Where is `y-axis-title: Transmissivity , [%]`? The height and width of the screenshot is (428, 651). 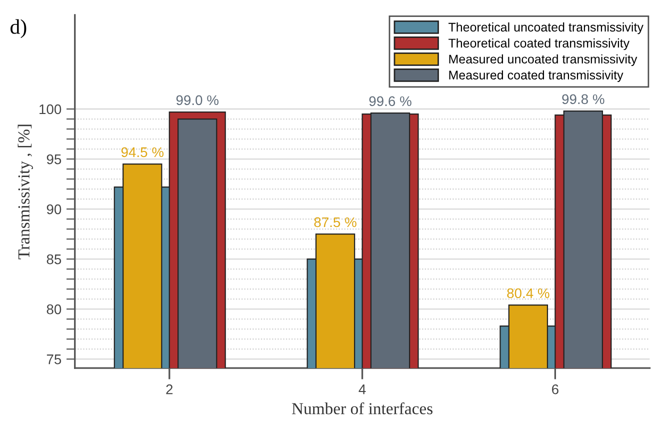
y-axis-title: Transmissivity , [%] is located at coordinates (25, 192).